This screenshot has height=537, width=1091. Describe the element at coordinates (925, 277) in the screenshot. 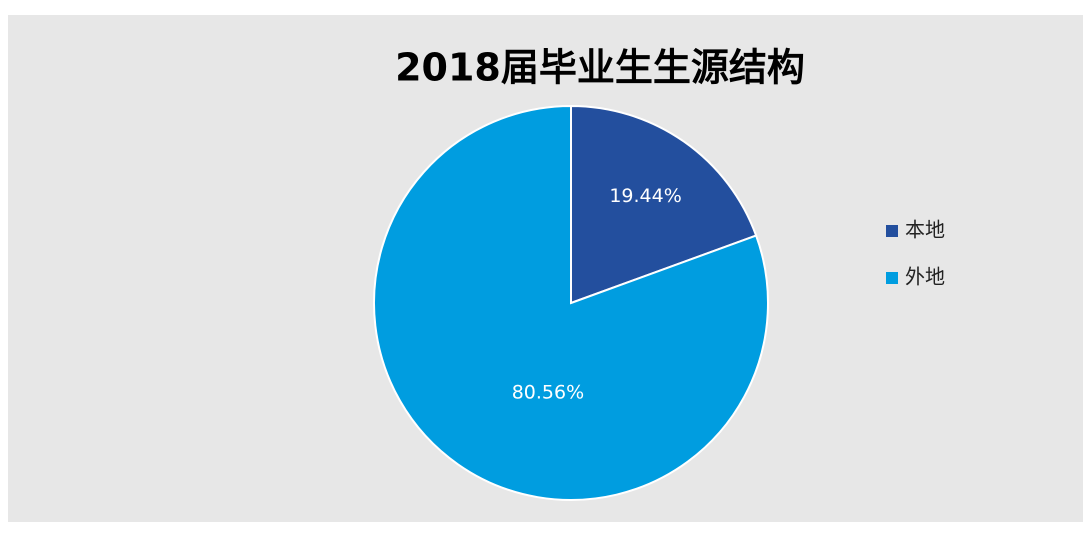

I see `legend-label: 外地` at that location.